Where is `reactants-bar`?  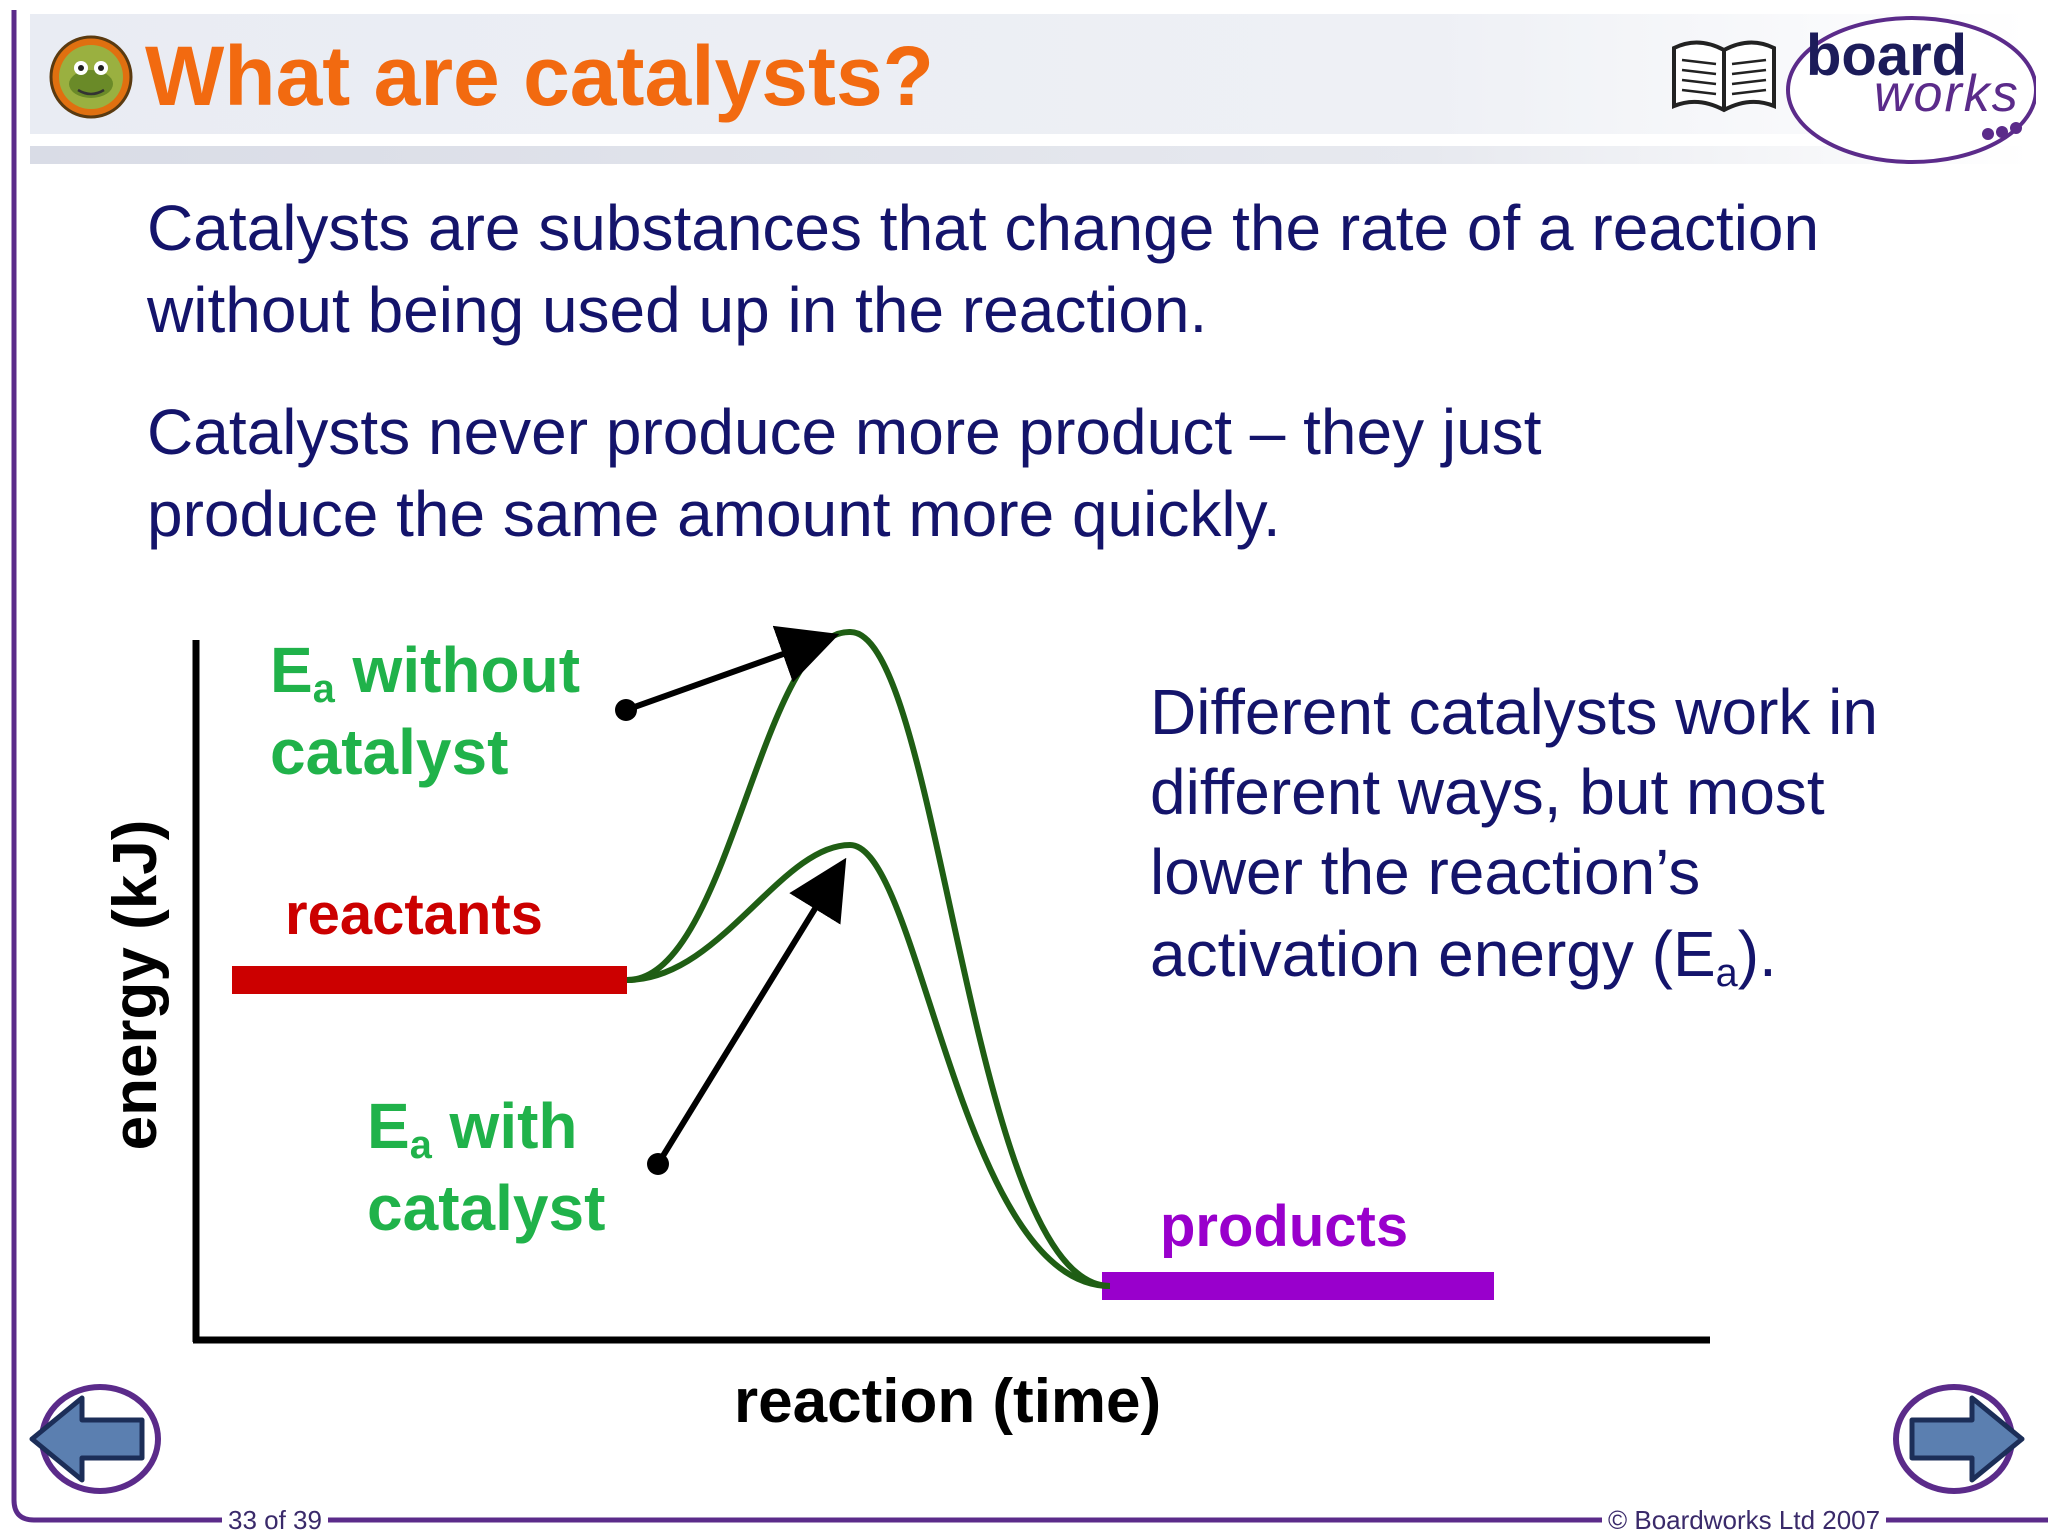
reactants-bar is located at coordinates (429, 980).